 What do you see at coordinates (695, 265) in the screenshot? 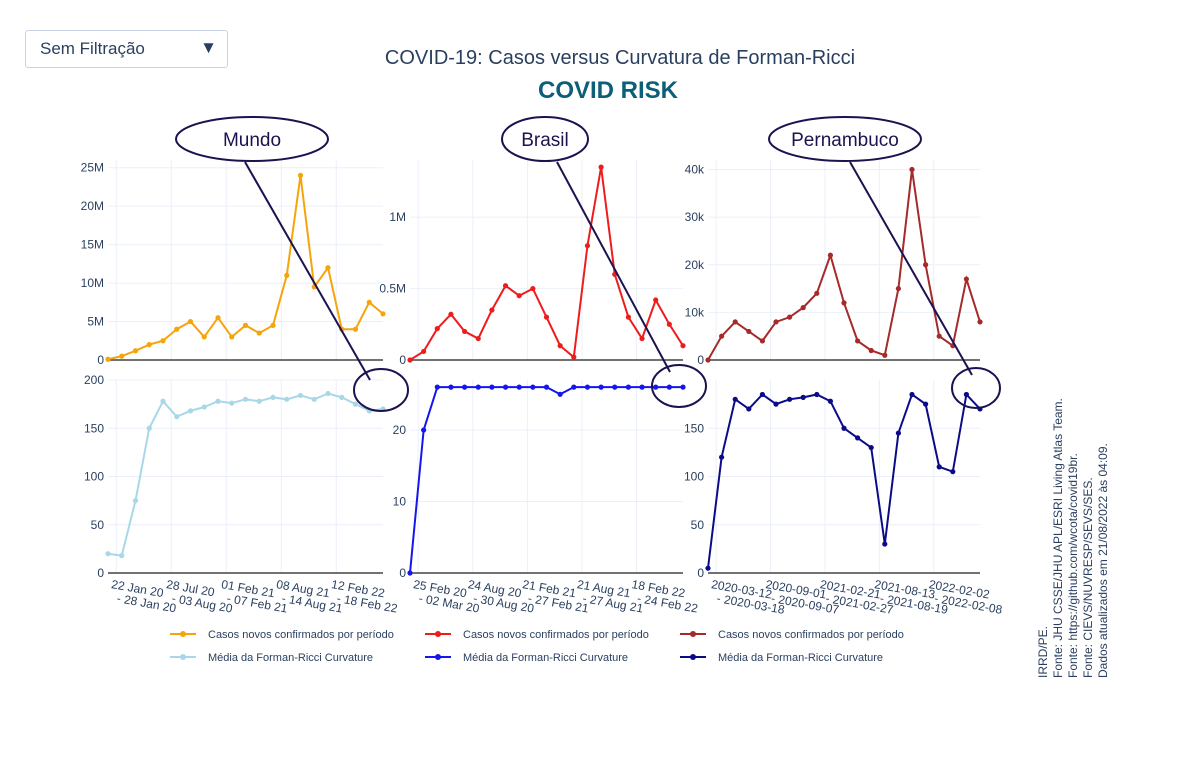
I see `y-tick-label: 20k` at bounding box center [695, 265].